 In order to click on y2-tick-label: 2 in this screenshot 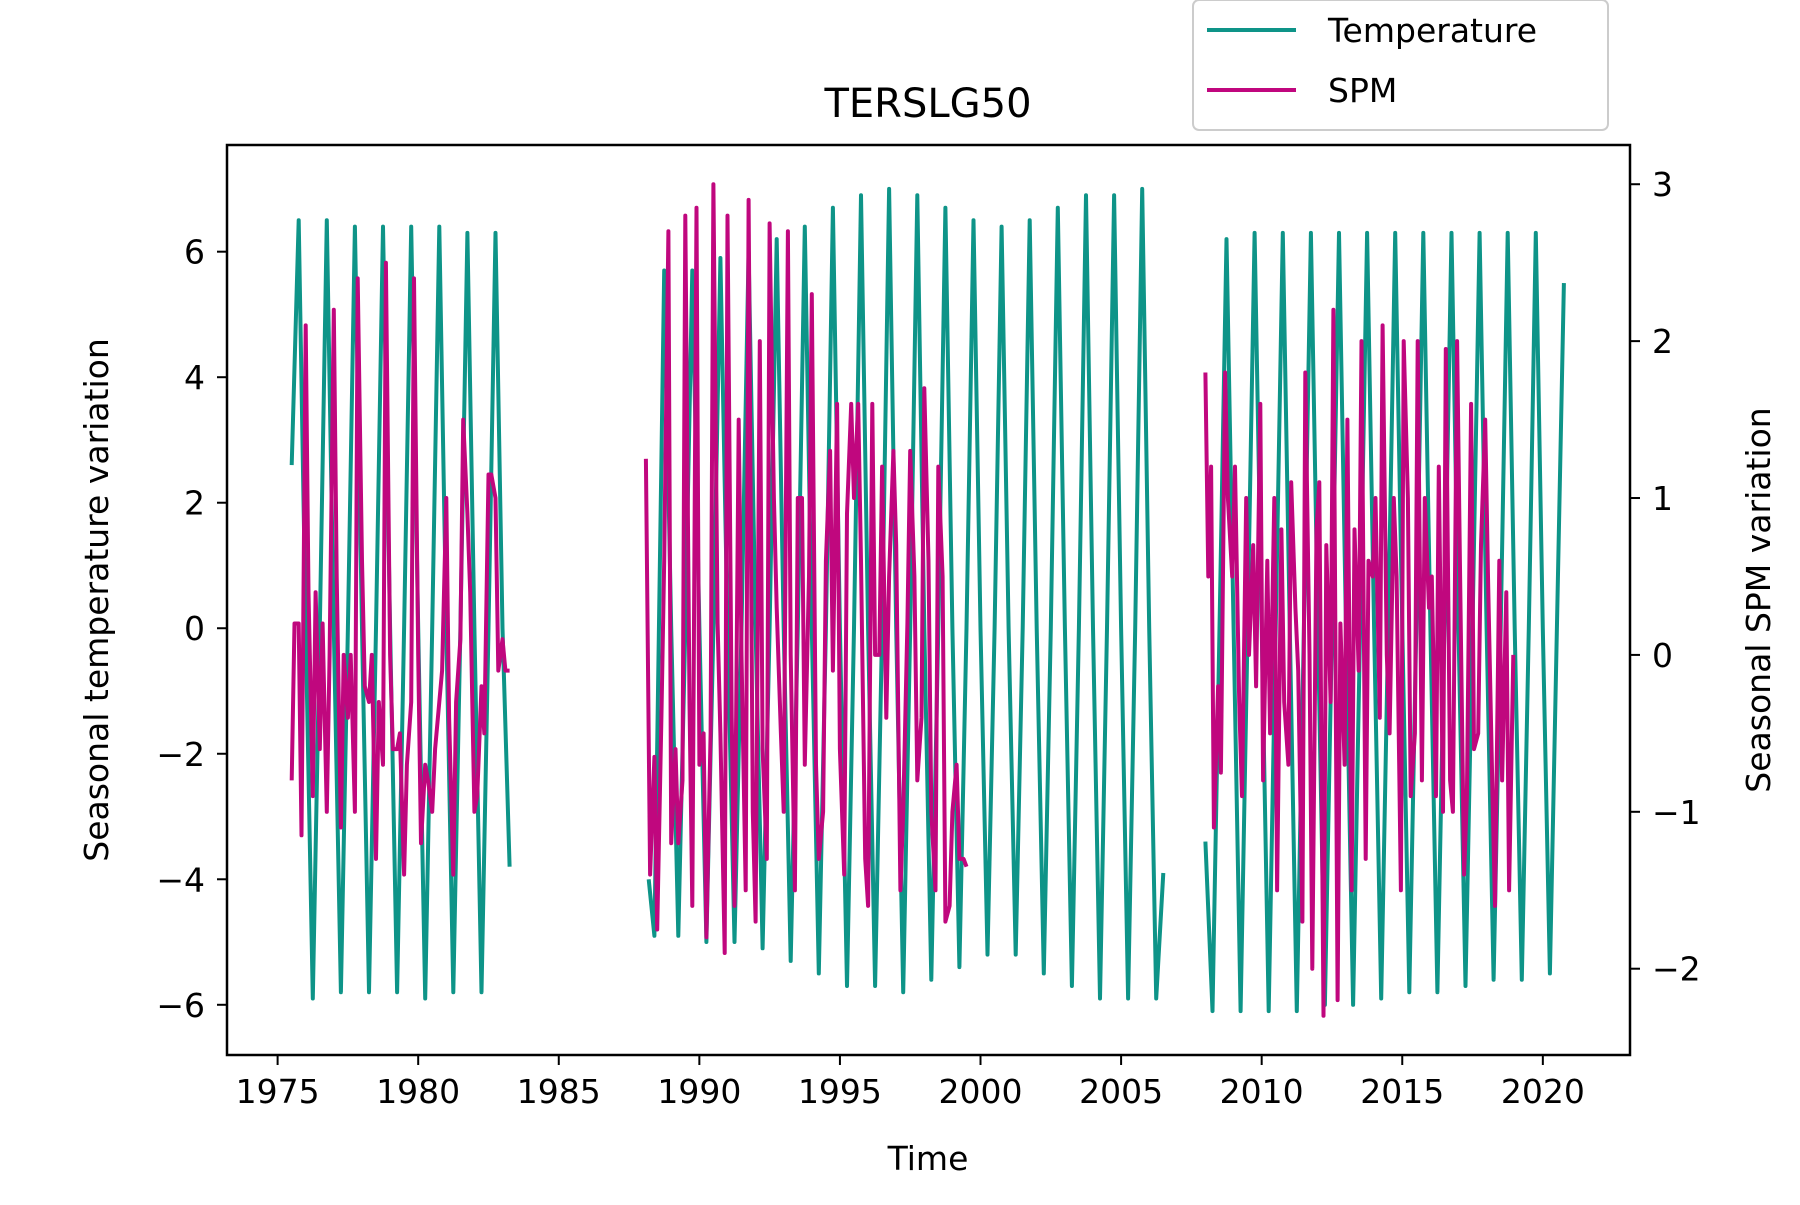, I will do `click(1662, 341)`.